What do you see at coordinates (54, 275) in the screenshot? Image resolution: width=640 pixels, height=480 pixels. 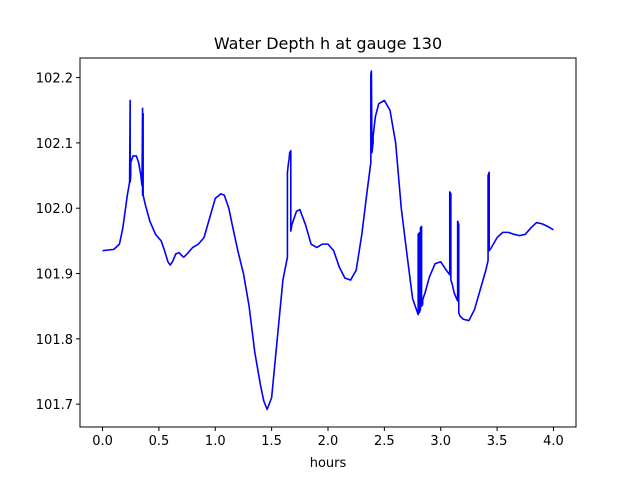 I see `y-tick-label: 101.9` at bounding box center [54, 275].